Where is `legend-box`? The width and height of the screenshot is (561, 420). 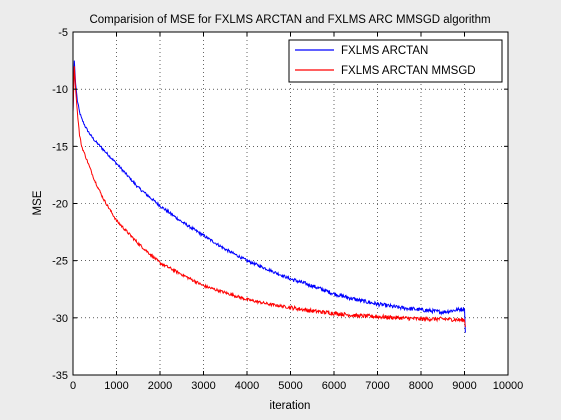 legend-box is located at coordinates (395, 61).